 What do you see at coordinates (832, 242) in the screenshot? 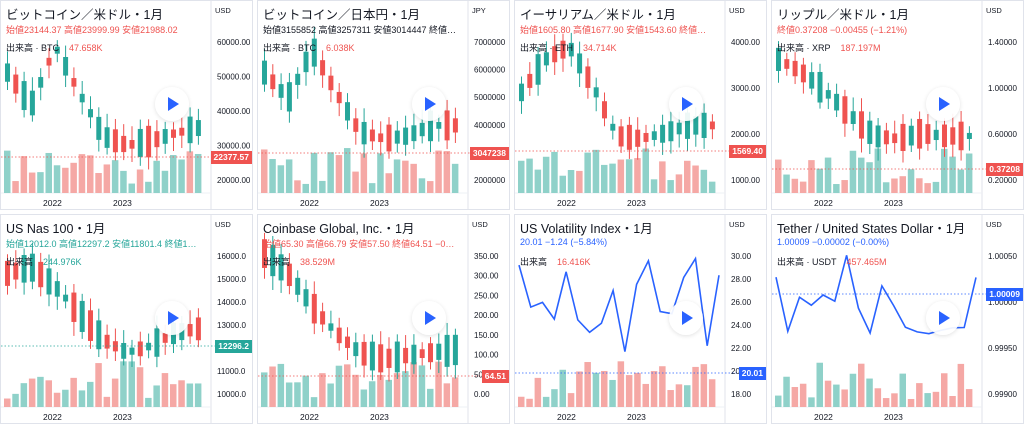
I see `ohlc-value: −0.00002` at bounding box center [832, 242].